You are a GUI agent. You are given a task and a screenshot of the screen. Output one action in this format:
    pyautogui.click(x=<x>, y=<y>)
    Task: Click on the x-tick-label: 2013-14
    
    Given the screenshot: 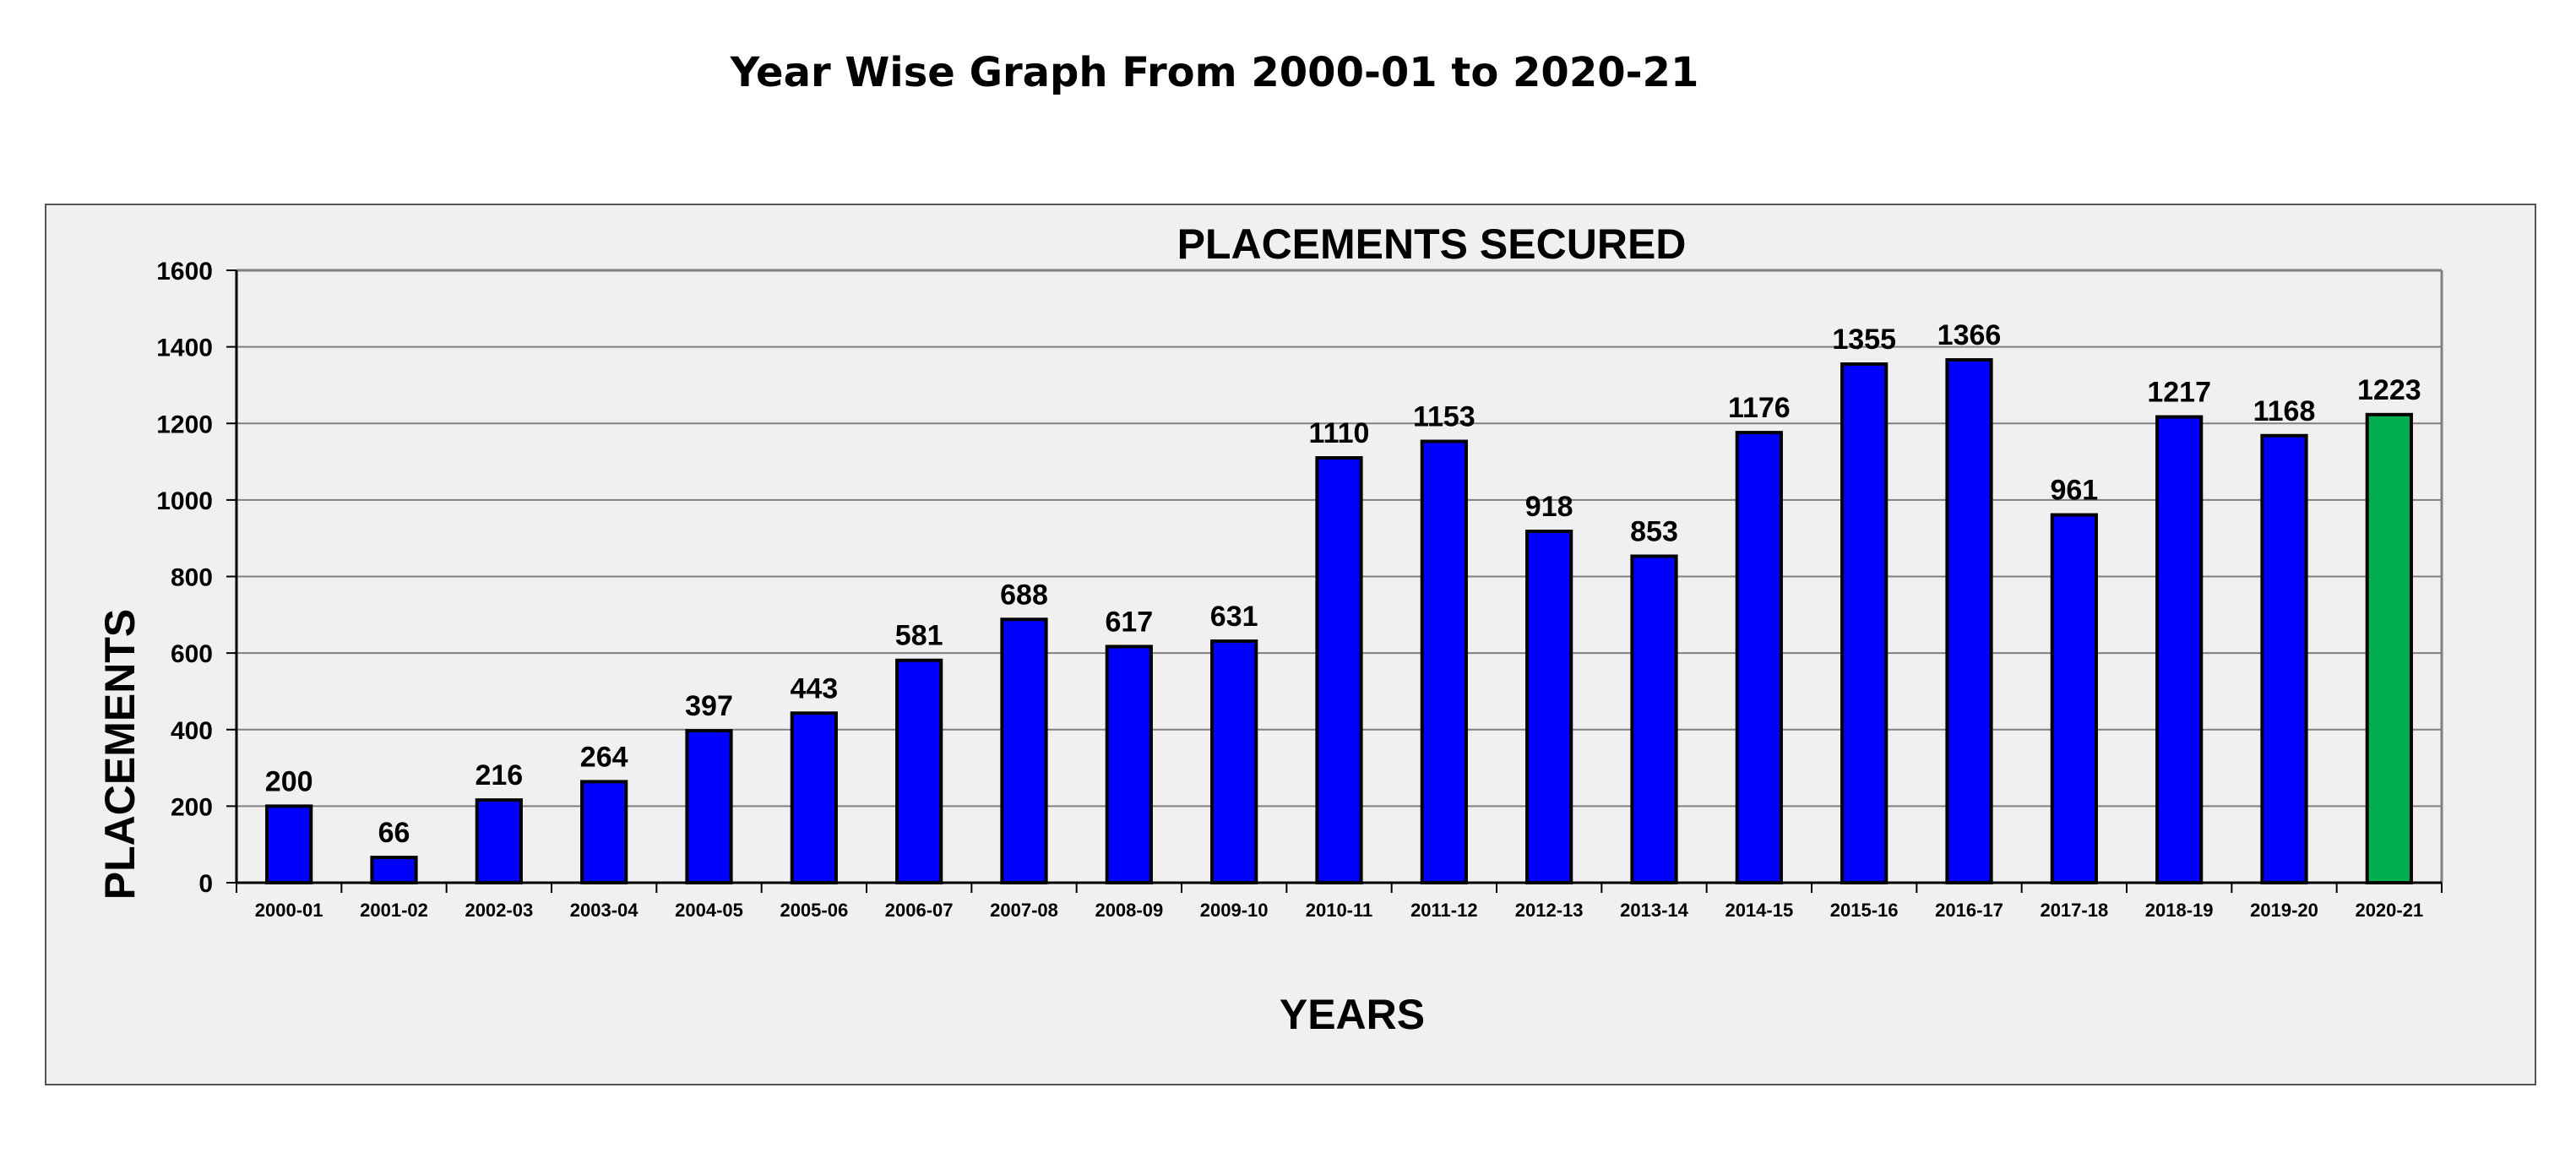 What is the action you would take?
    pyautogui.click(x=1654, y=911)
    